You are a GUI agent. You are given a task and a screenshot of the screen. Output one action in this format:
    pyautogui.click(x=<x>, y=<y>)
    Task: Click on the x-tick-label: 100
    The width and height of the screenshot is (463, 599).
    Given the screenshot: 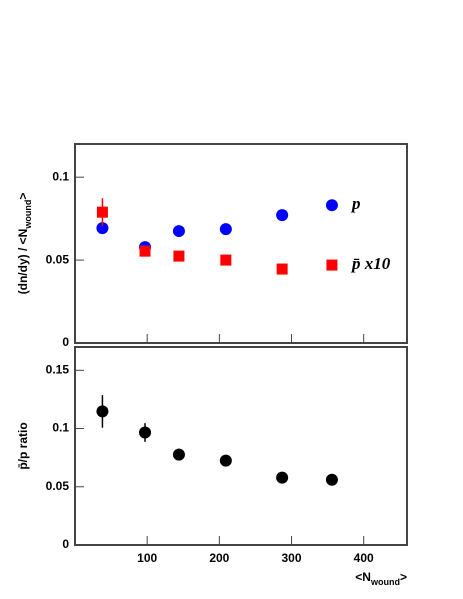 What is the action you would take?
    pyautogui.click(x=147, y=558)
    